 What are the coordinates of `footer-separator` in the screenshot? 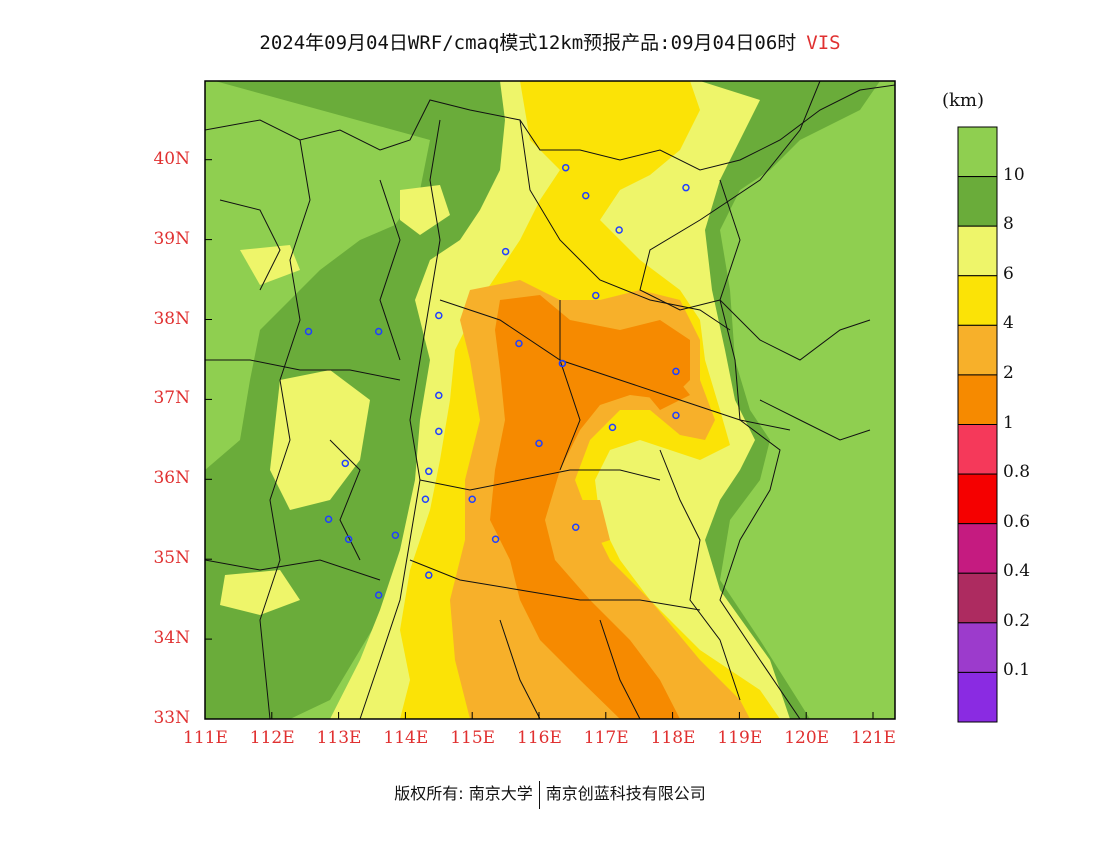 It's located at (539, 794).